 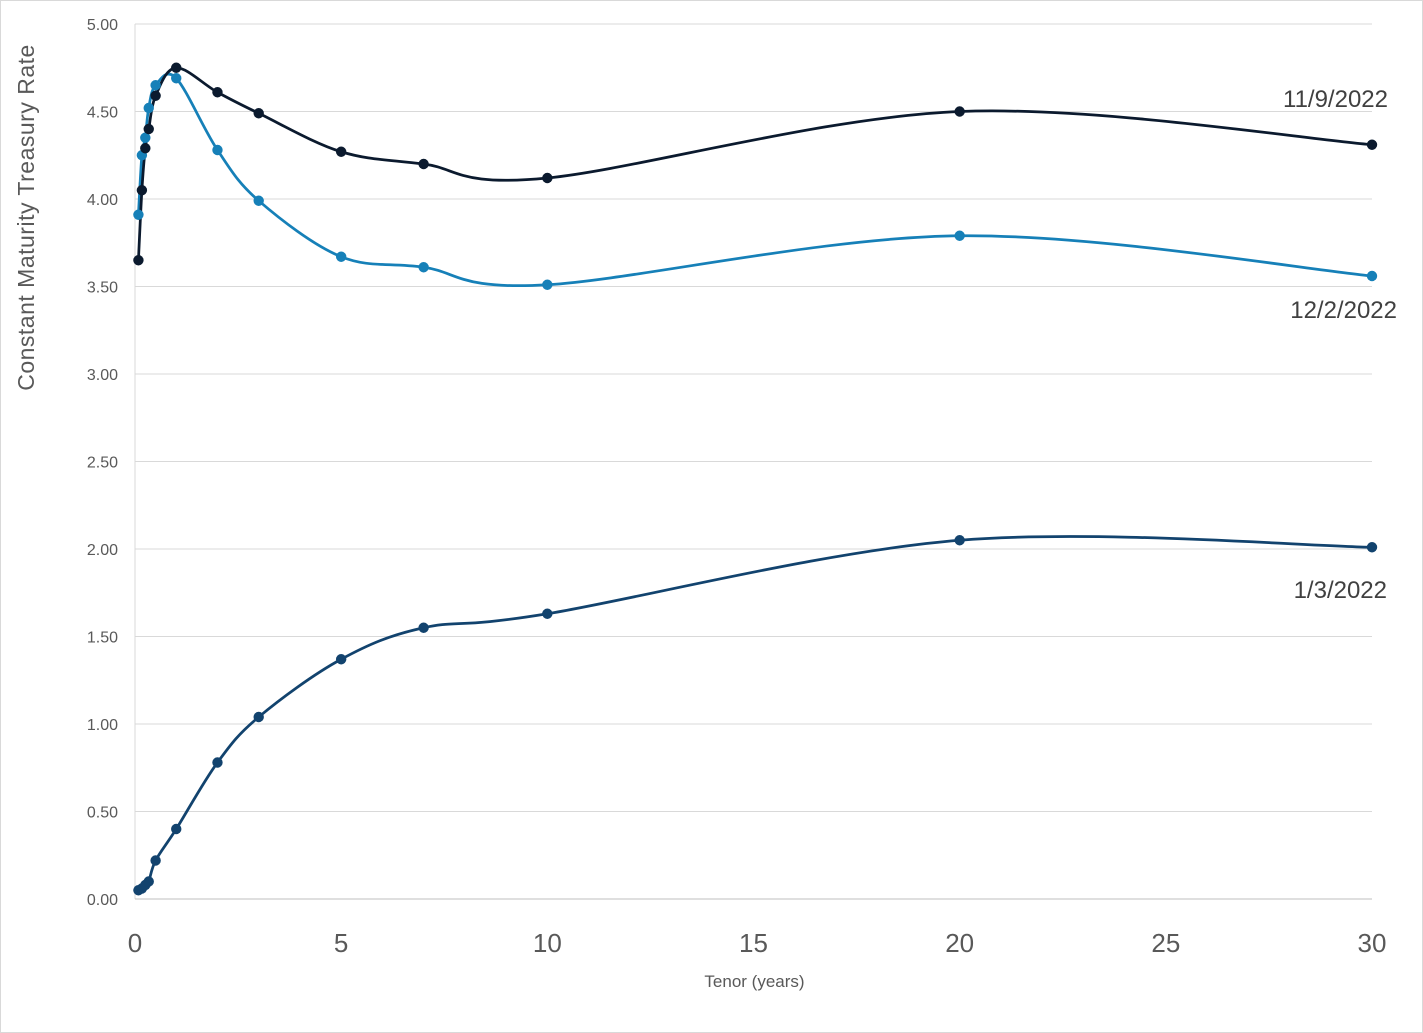 I want to click on x-tick-label: 0, so click(x=135, y=943).